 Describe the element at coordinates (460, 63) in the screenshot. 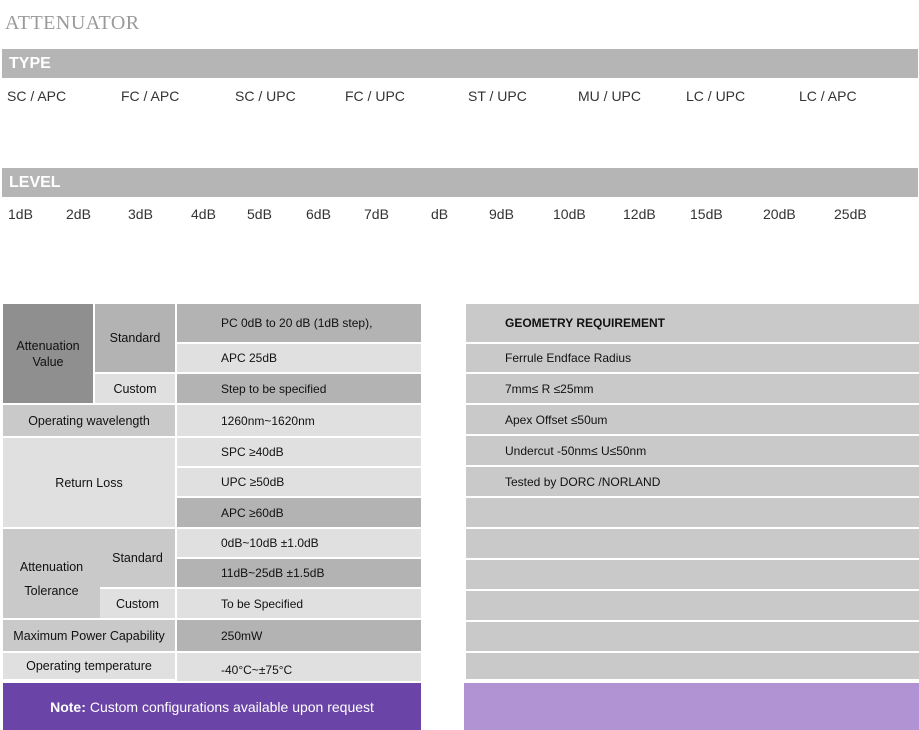

I see `type-header: TYPE` at that location.